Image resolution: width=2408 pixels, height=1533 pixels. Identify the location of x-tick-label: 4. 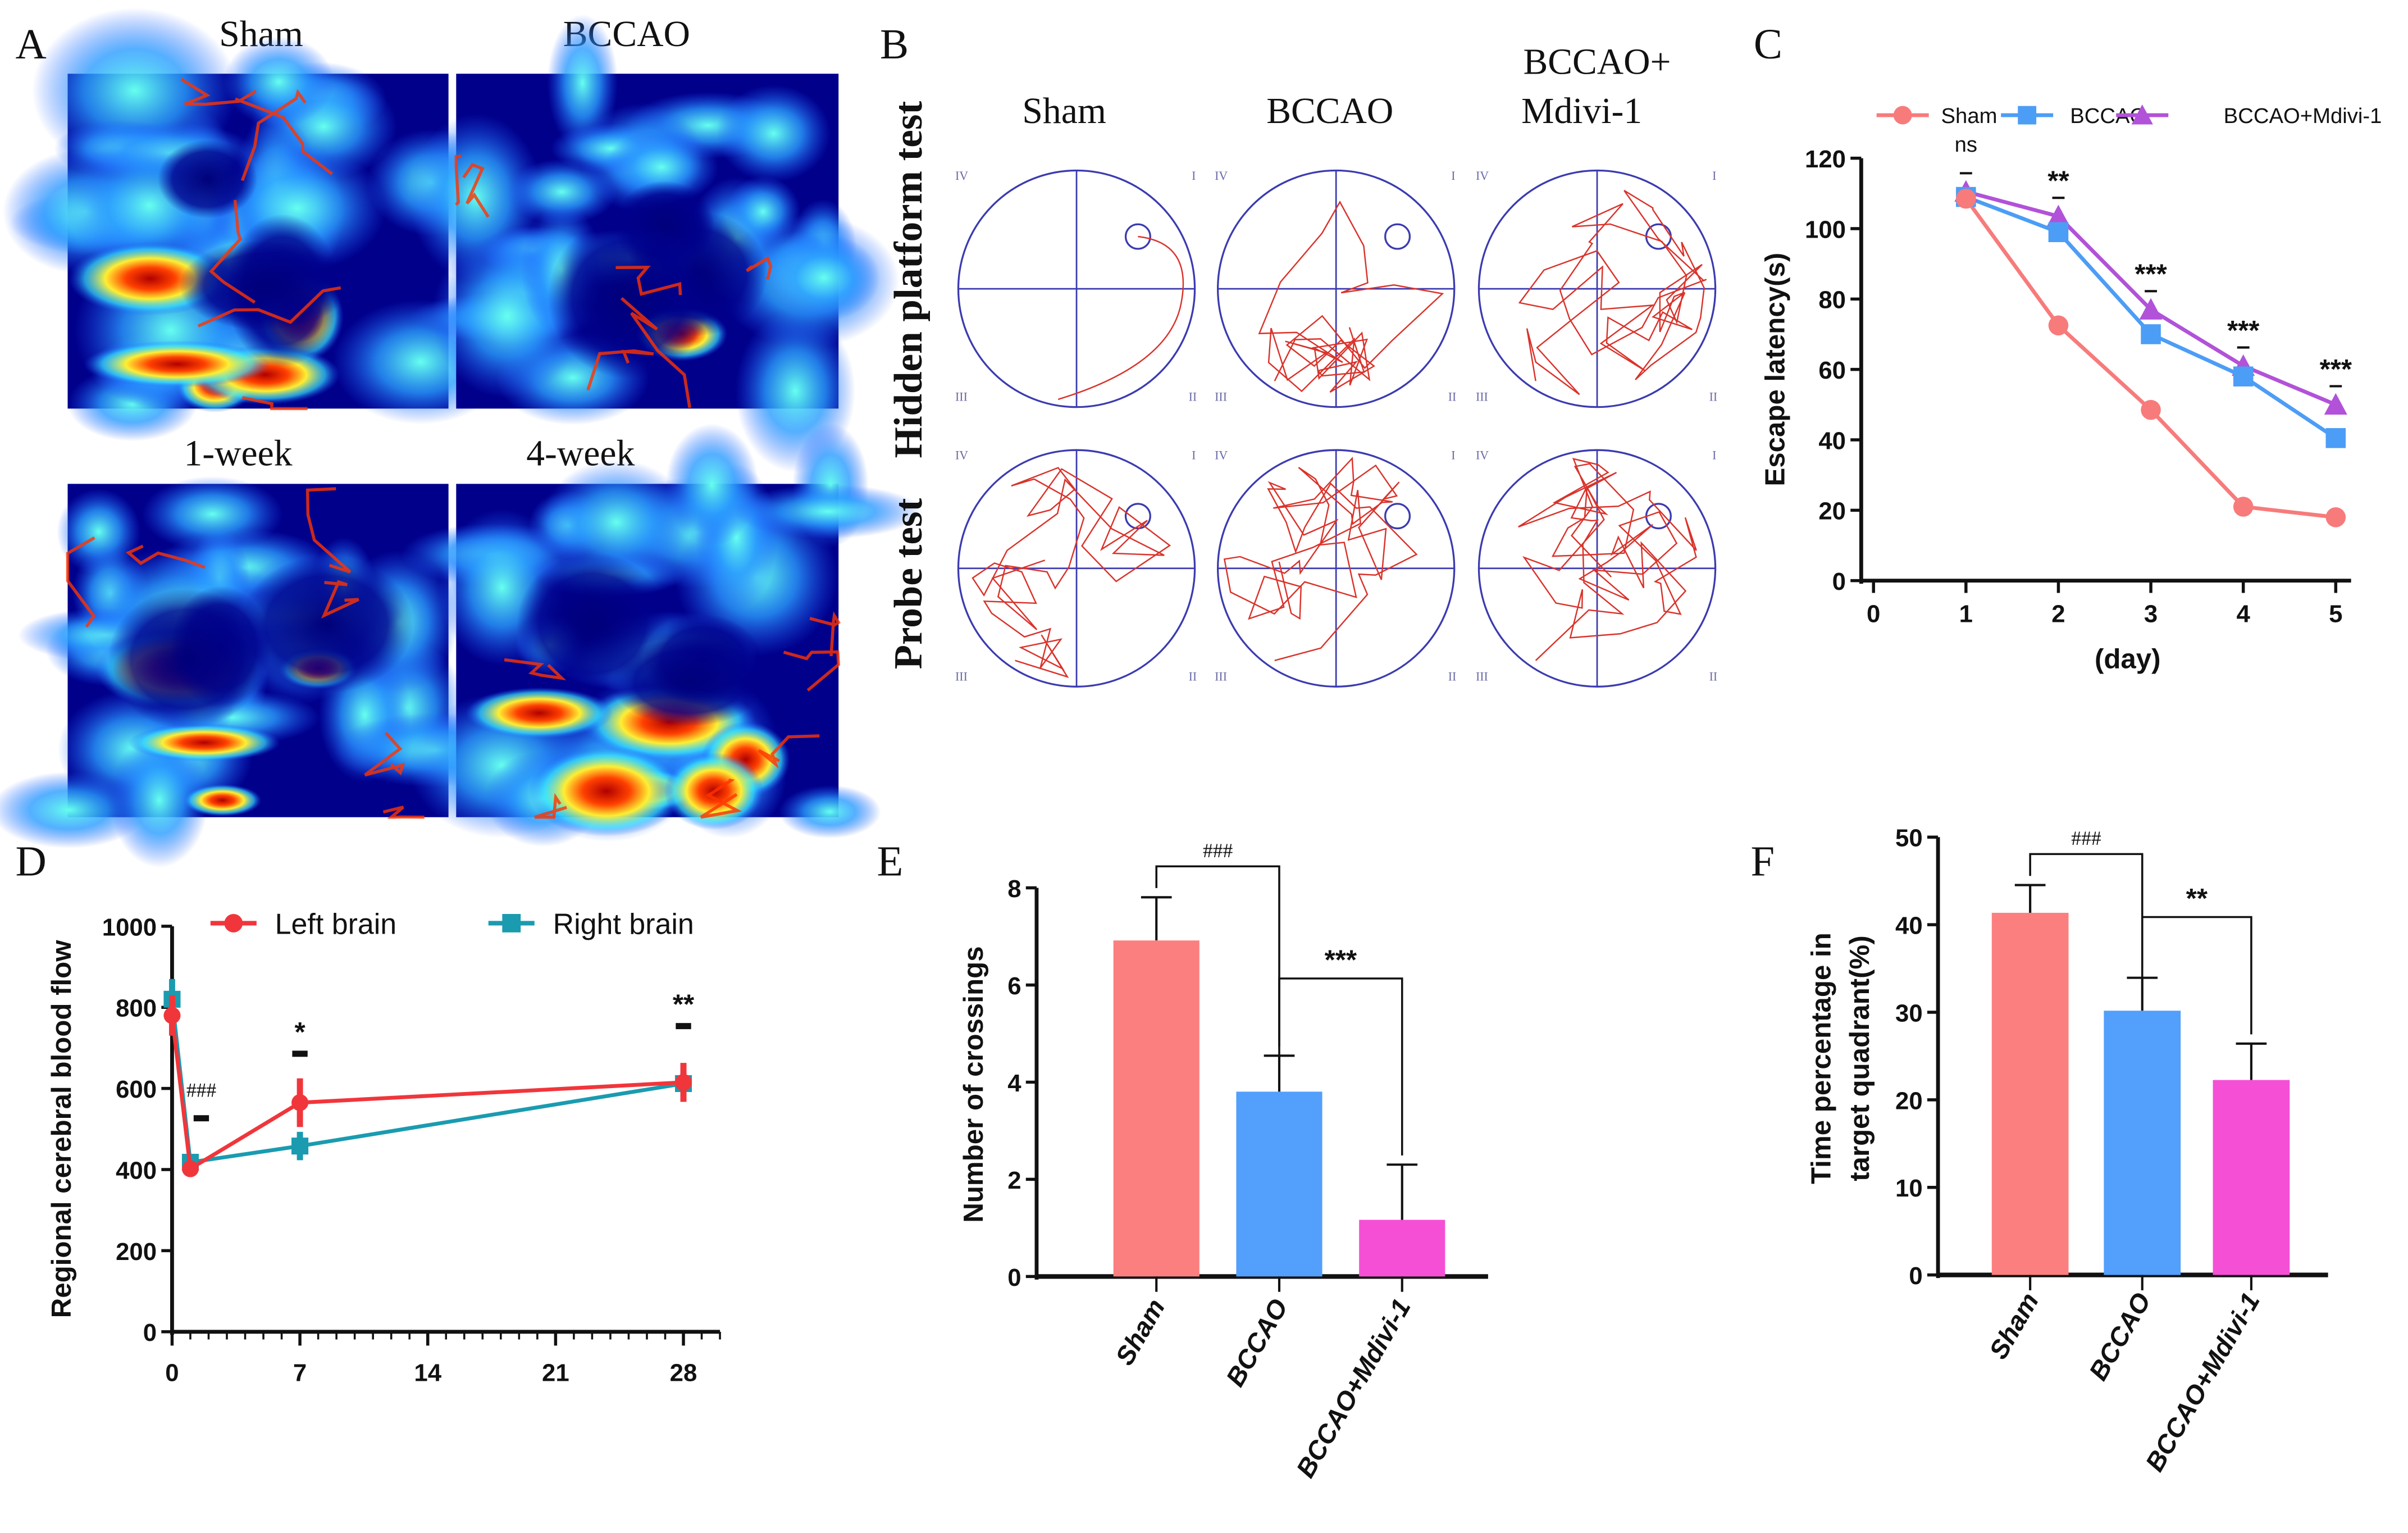
(2244, 613).